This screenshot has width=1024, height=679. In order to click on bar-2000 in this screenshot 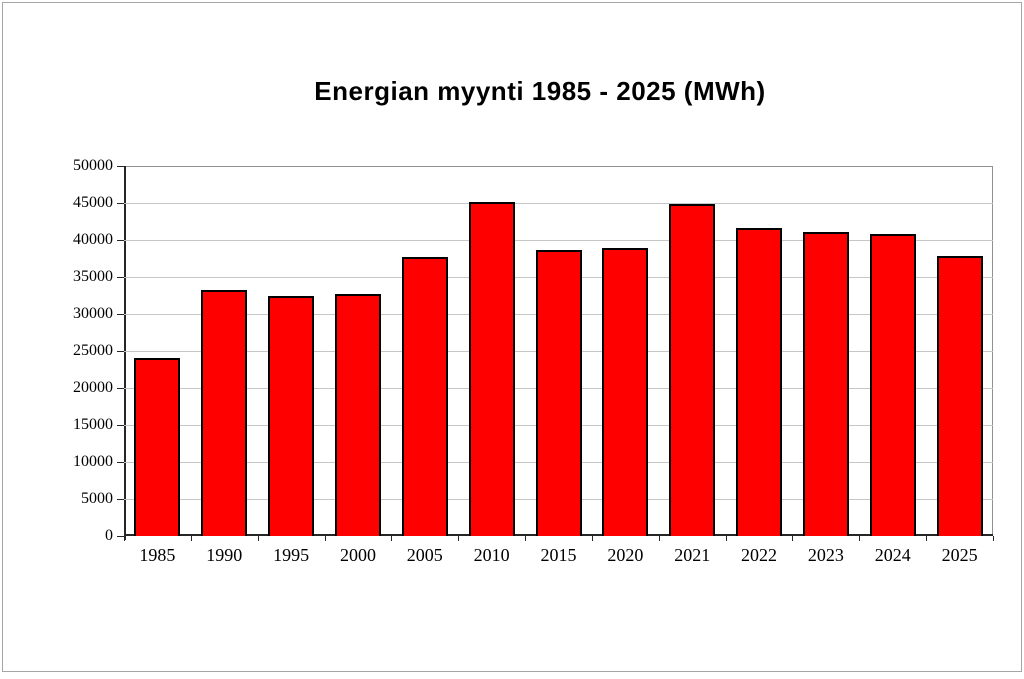, I will do `click(357, 415)`.